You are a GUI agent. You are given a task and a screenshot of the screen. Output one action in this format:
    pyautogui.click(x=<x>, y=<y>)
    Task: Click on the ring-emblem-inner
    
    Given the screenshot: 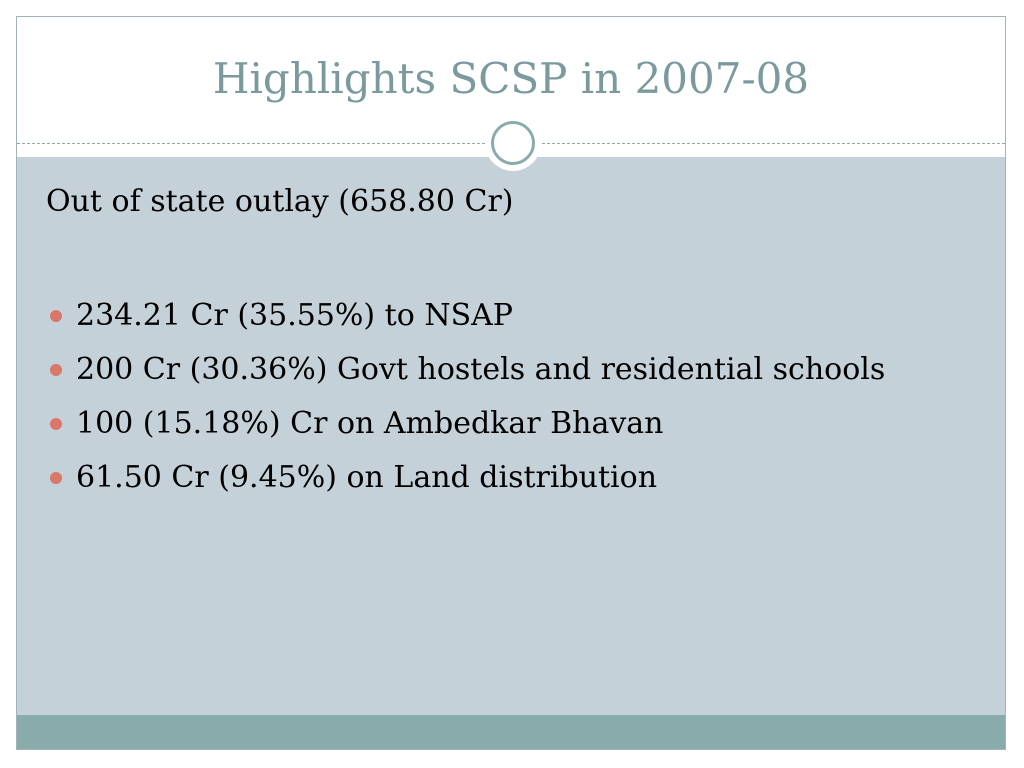 What is the action you would take?
    pyautogui.click(x=513, y=143)
    